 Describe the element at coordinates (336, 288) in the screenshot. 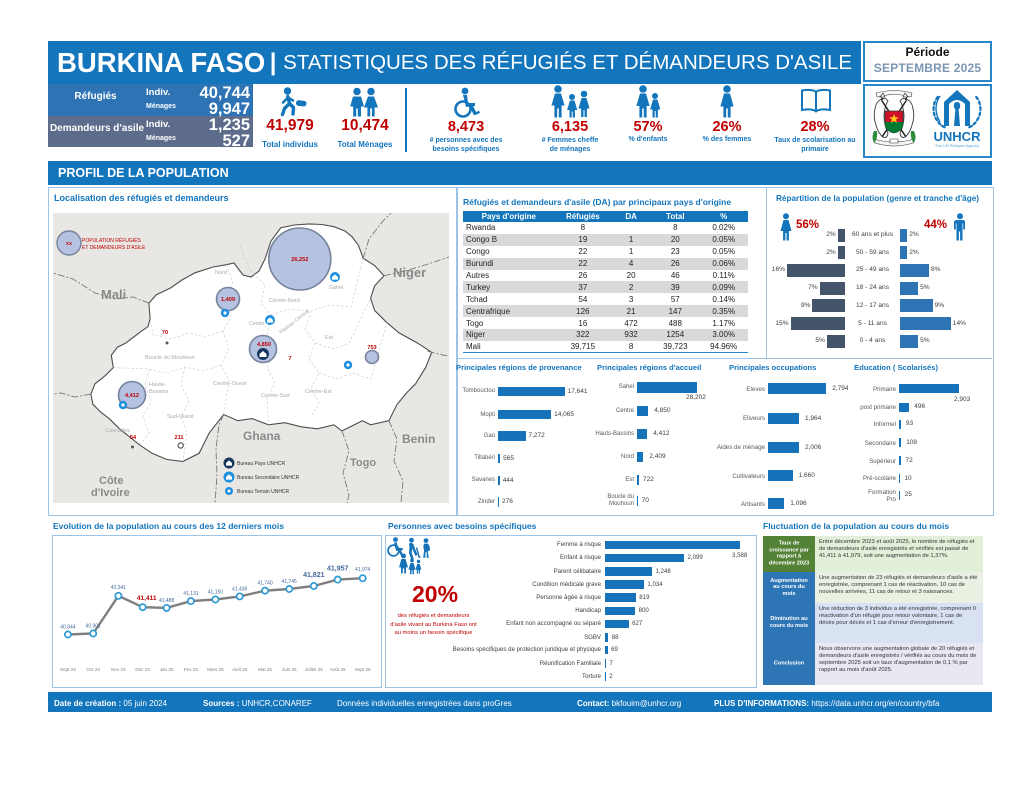

I see `svg-text: Sahel` at that location.